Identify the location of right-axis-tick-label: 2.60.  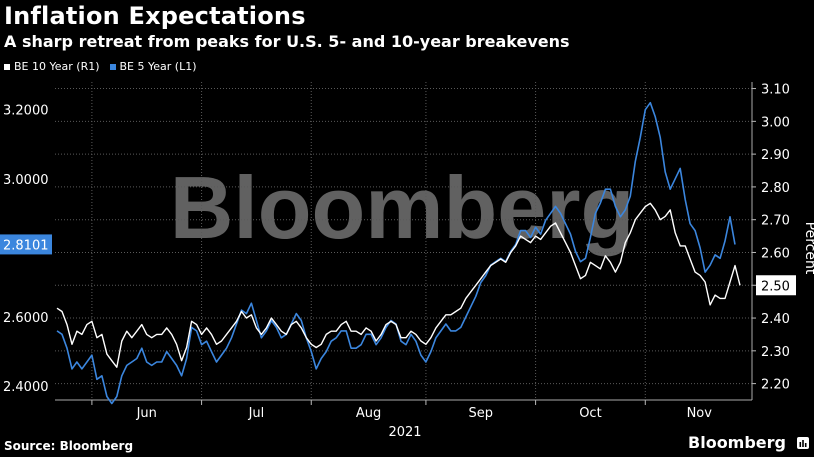
(775, 253).